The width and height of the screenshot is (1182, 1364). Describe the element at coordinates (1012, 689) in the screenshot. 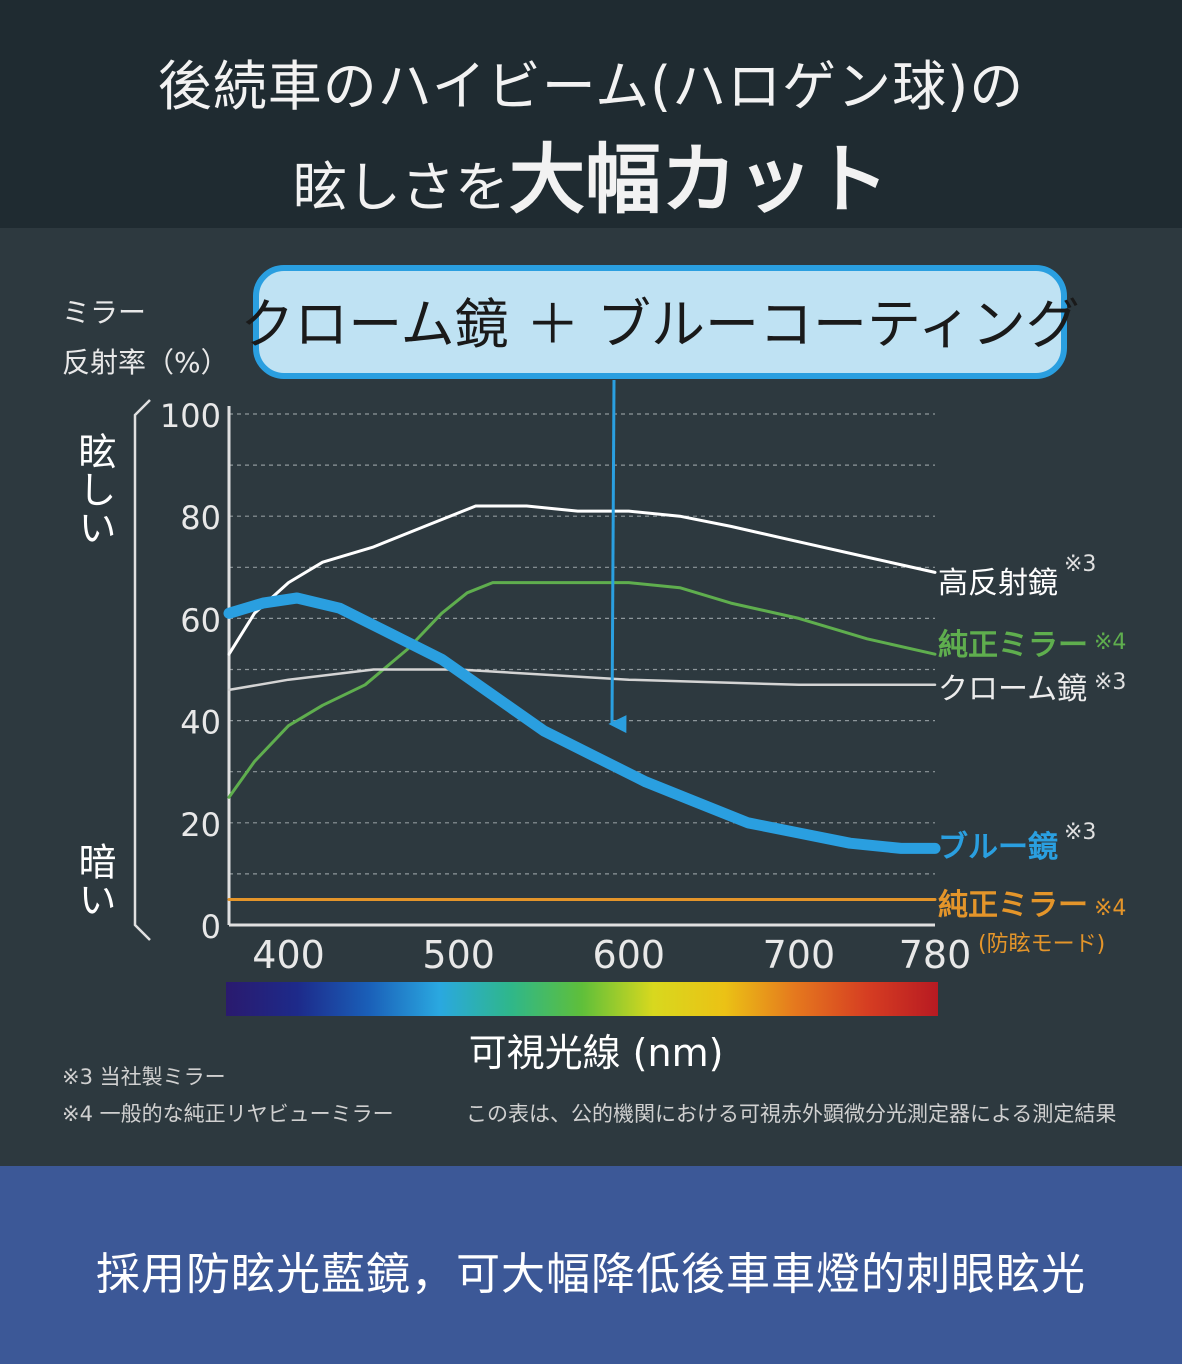

I see `series-label: クローム鏡` at that location.